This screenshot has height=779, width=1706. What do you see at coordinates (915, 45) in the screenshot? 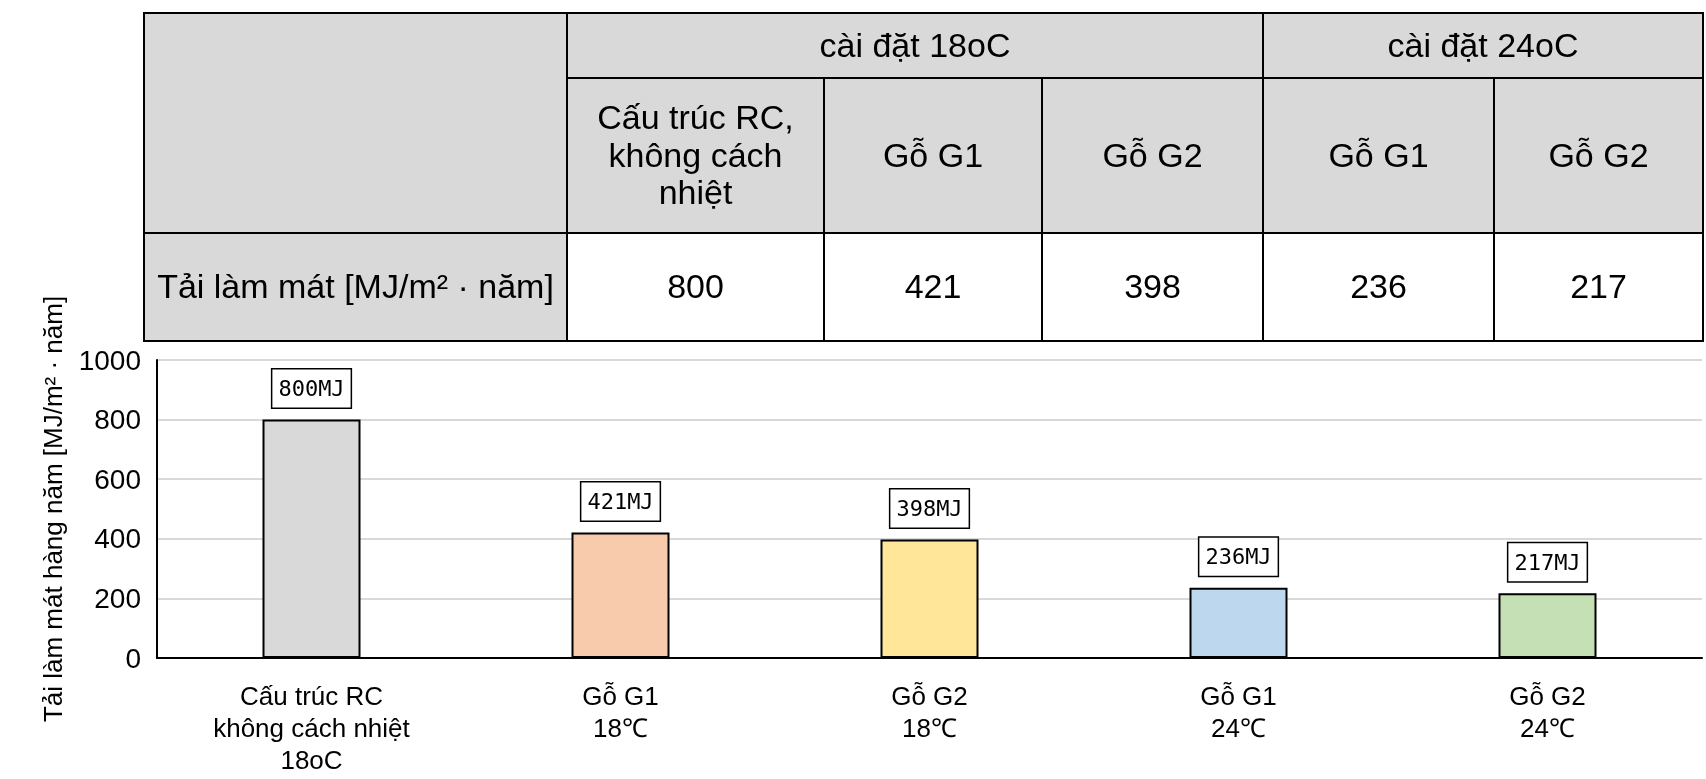
I see `text: cài đặt 18oC` at bounding box center [915, 45].